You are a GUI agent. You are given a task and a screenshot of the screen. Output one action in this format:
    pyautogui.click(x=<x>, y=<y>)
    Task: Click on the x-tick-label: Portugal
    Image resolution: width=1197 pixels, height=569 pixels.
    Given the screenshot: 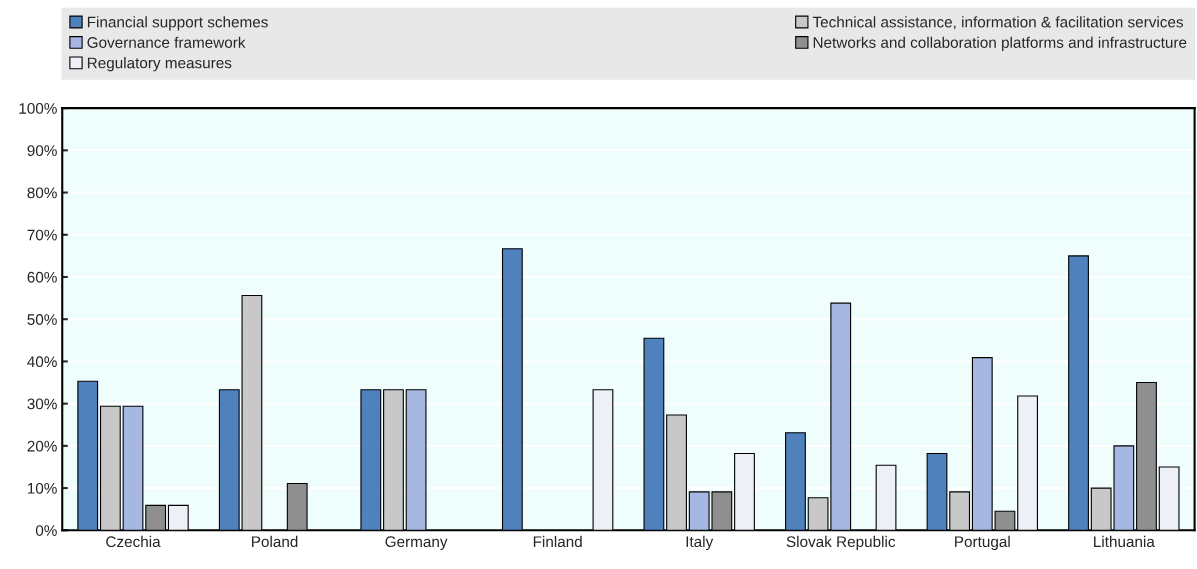 What is the action you would take?
    pyautogui.click(x=982, y=543)
    